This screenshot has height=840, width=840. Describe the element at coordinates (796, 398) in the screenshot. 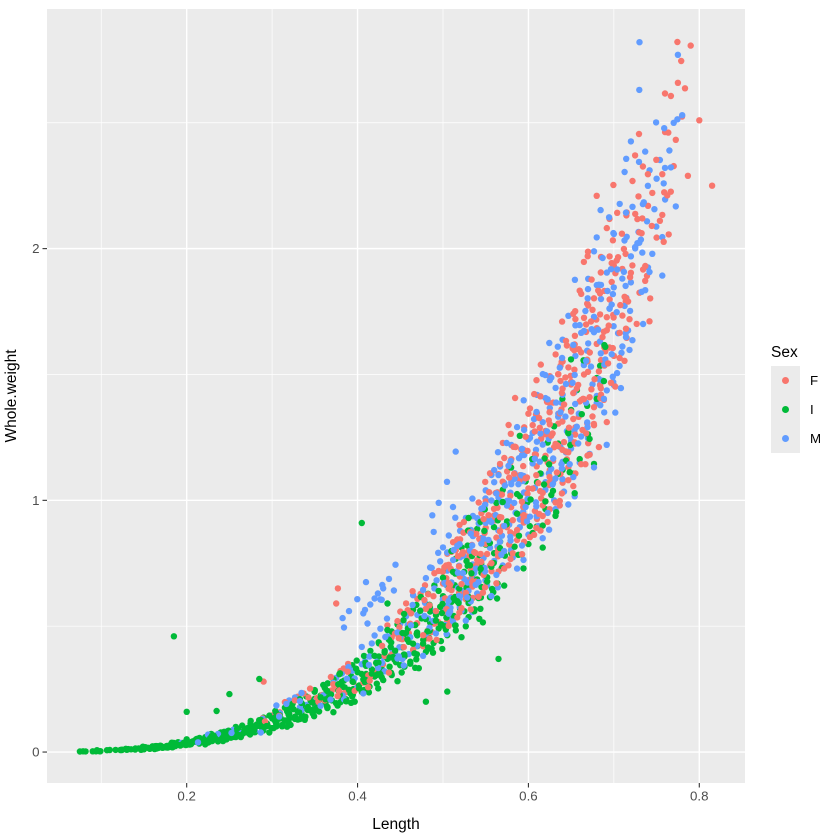

I see `legend: Sex FIM` at that location.